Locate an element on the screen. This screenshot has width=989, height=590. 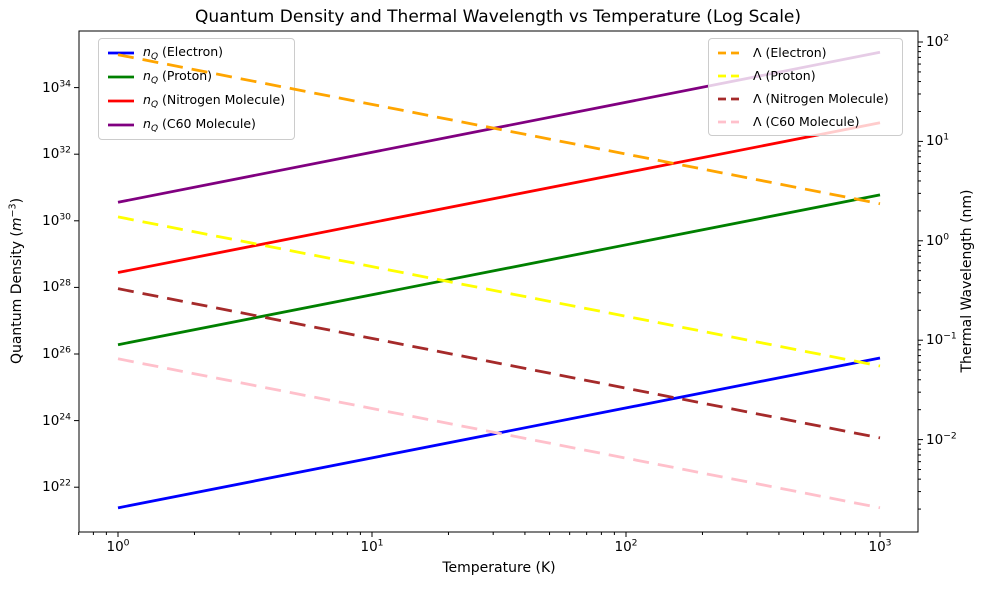
right-tick-label: 10⁻¹ is located at coordinates (941, 339).